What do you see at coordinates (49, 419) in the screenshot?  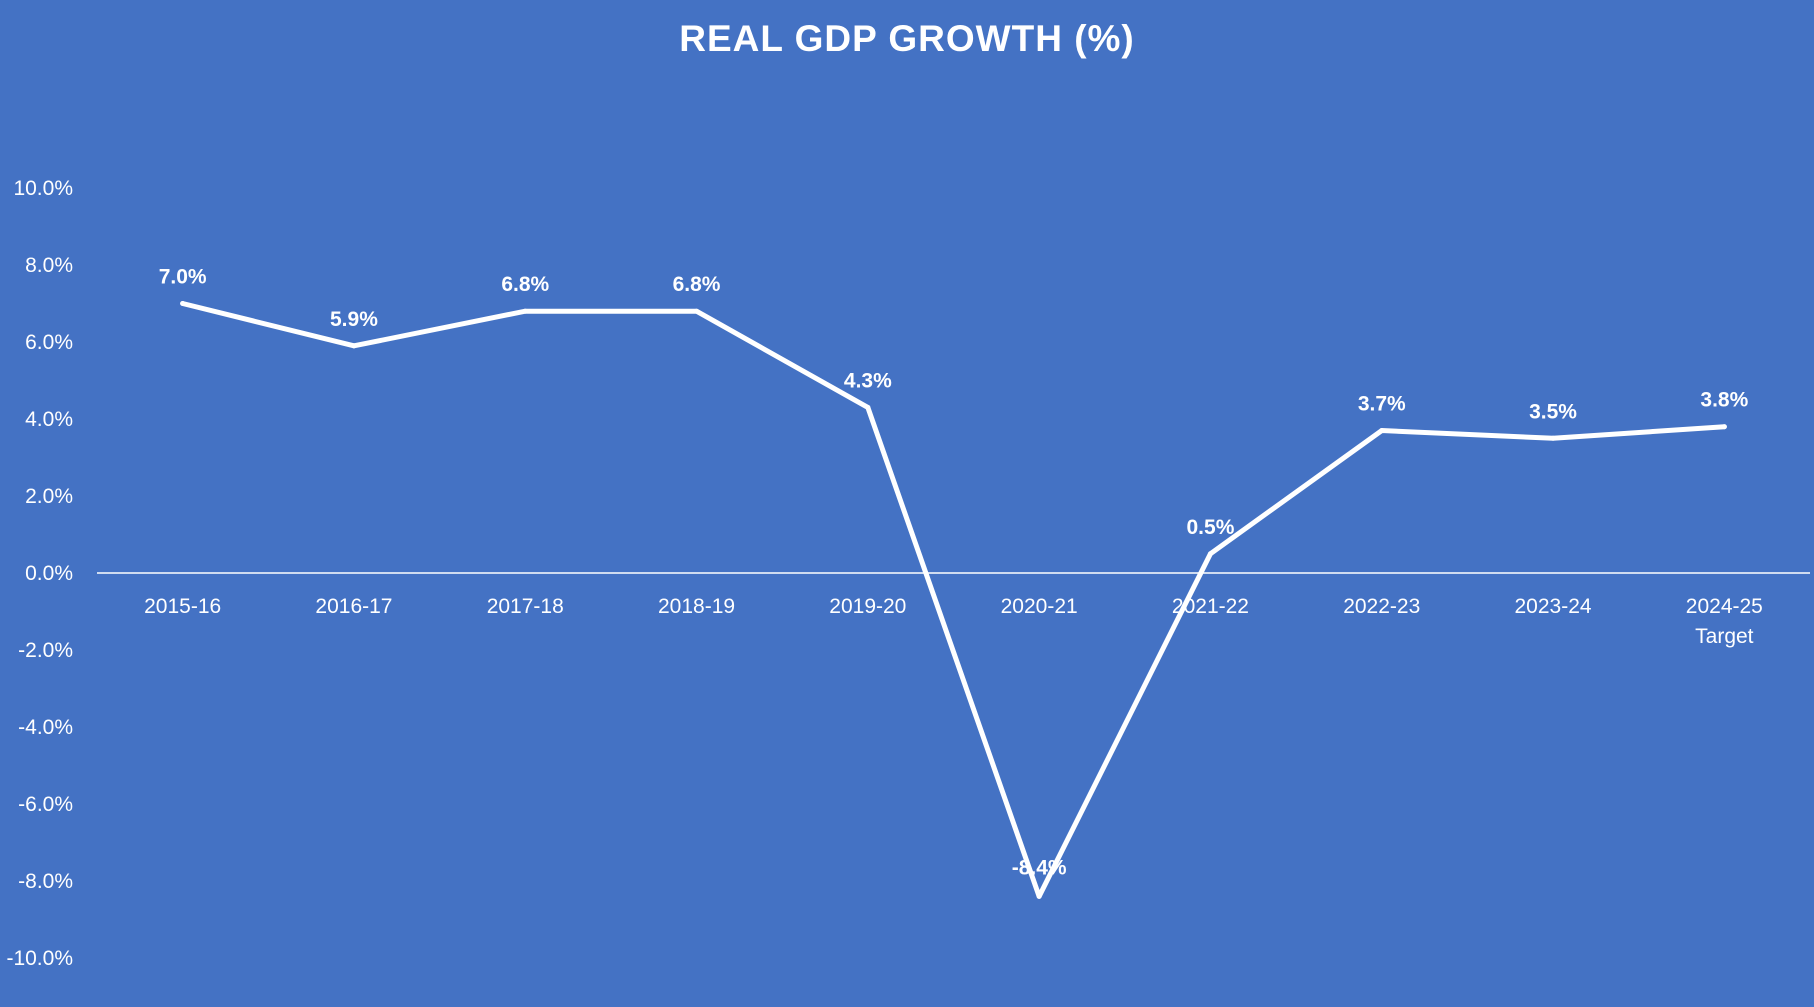 I see `y-tick-label: 4.0%` at bounding box center [49, 419].